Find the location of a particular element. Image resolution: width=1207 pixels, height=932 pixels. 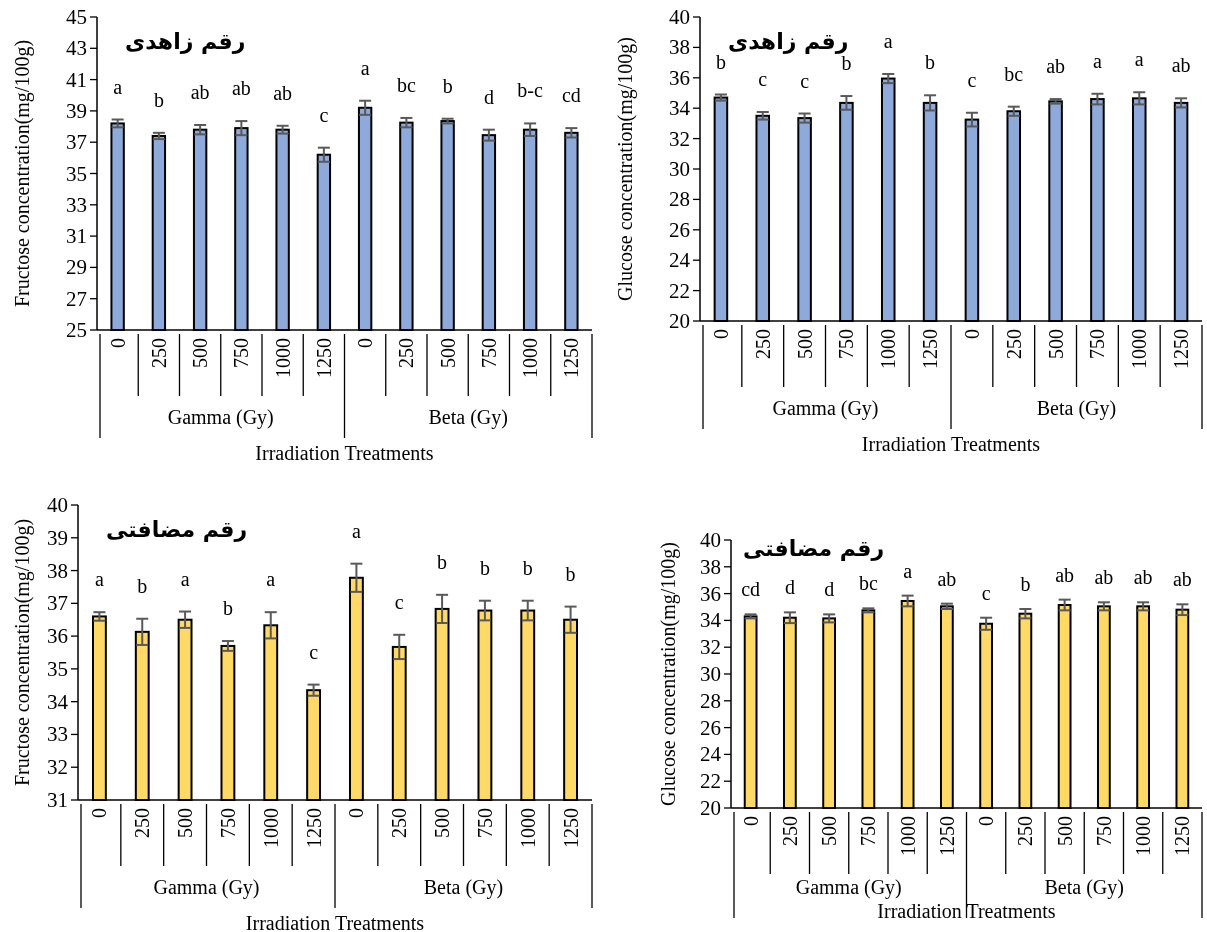

y-axis-title: Fructose concentration(mg/100g) is located at coordinates (22, 173).